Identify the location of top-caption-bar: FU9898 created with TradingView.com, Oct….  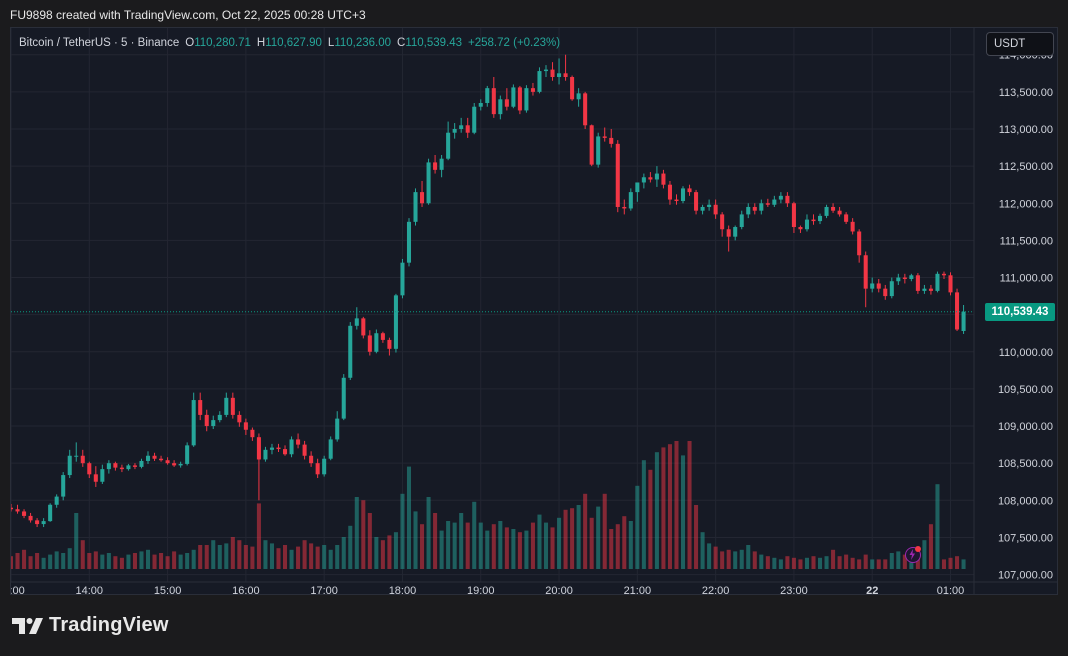
(534, 13).